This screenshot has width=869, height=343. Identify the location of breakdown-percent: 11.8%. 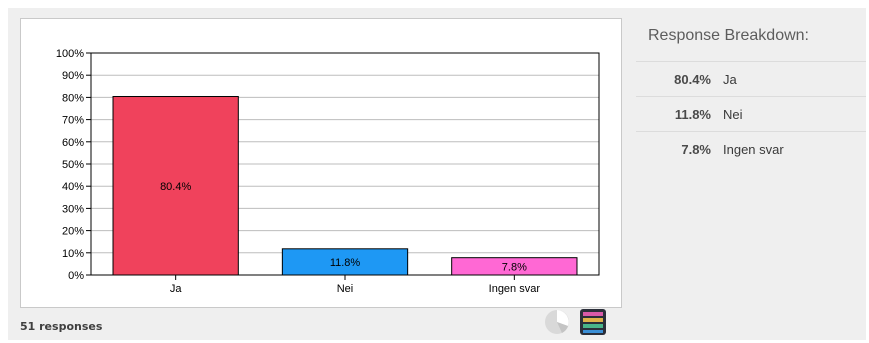
(692, 114).